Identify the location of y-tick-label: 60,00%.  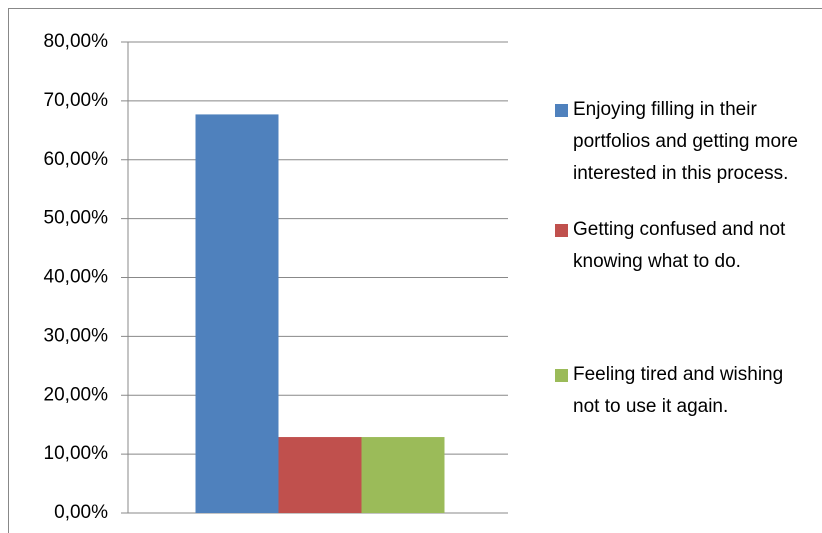
(76, 159).